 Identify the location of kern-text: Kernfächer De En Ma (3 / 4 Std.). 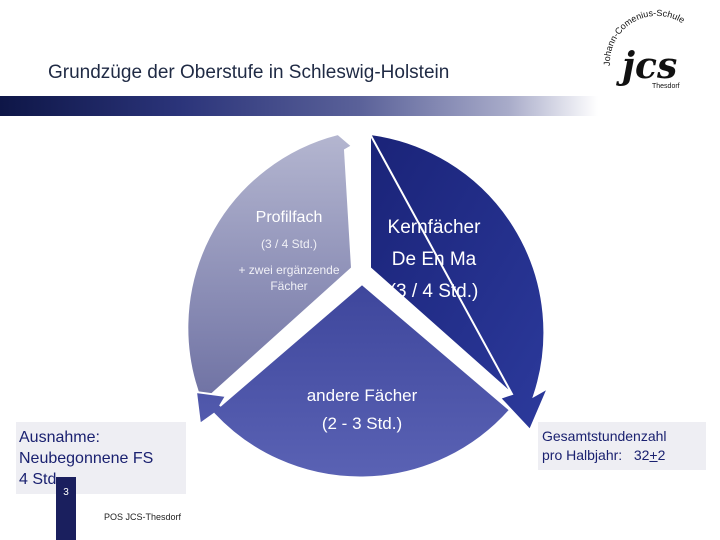
(434, 260).